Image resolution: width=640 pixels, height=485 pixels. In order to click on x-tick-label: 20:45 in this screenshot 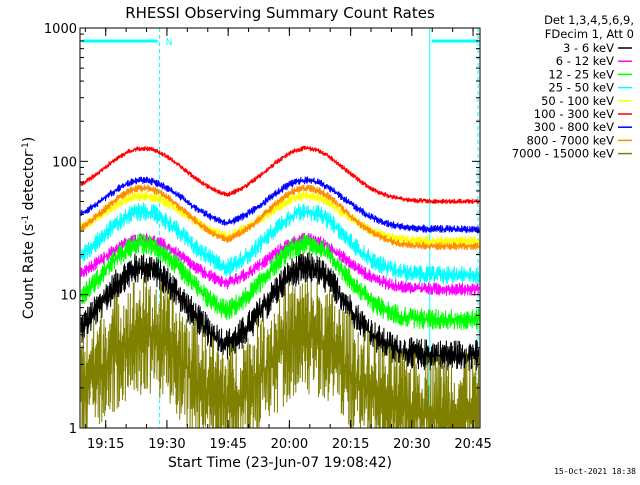, I will do `click(472, 444)`.